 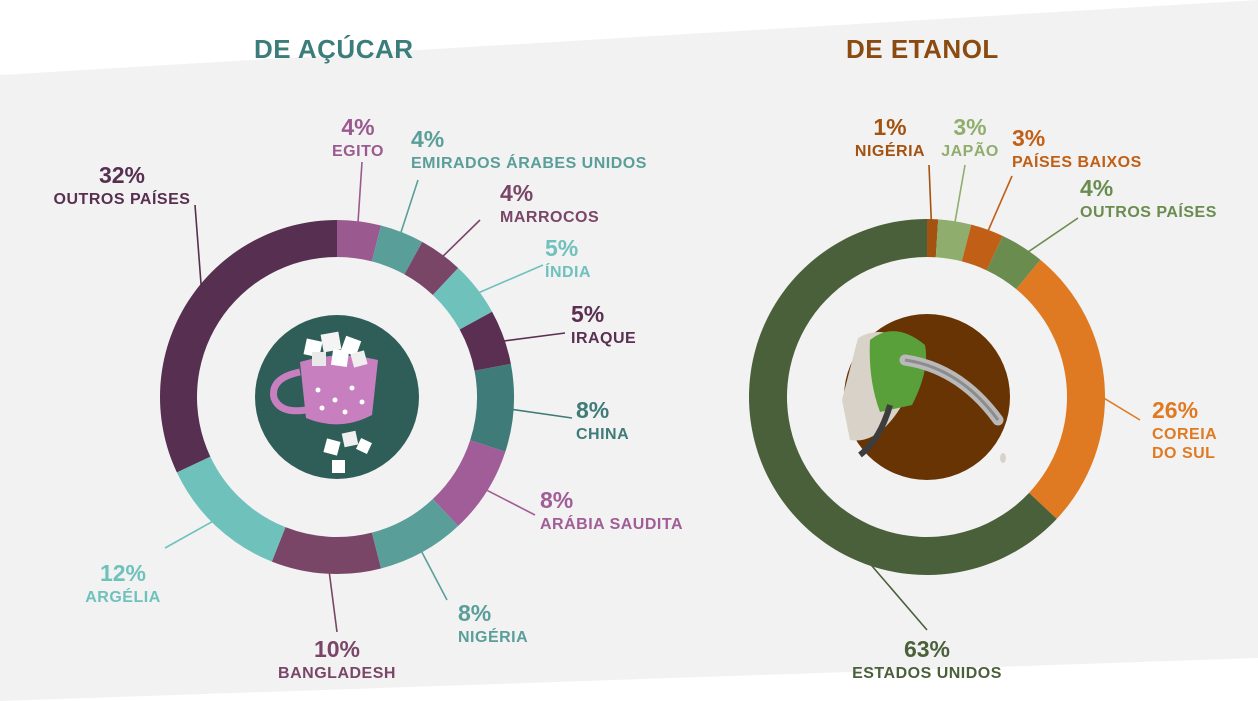 What do you see at coordinates (604, 338) in the screenshot?
I see `slice-country: IRAQUE` at bounding box center [604, 338].